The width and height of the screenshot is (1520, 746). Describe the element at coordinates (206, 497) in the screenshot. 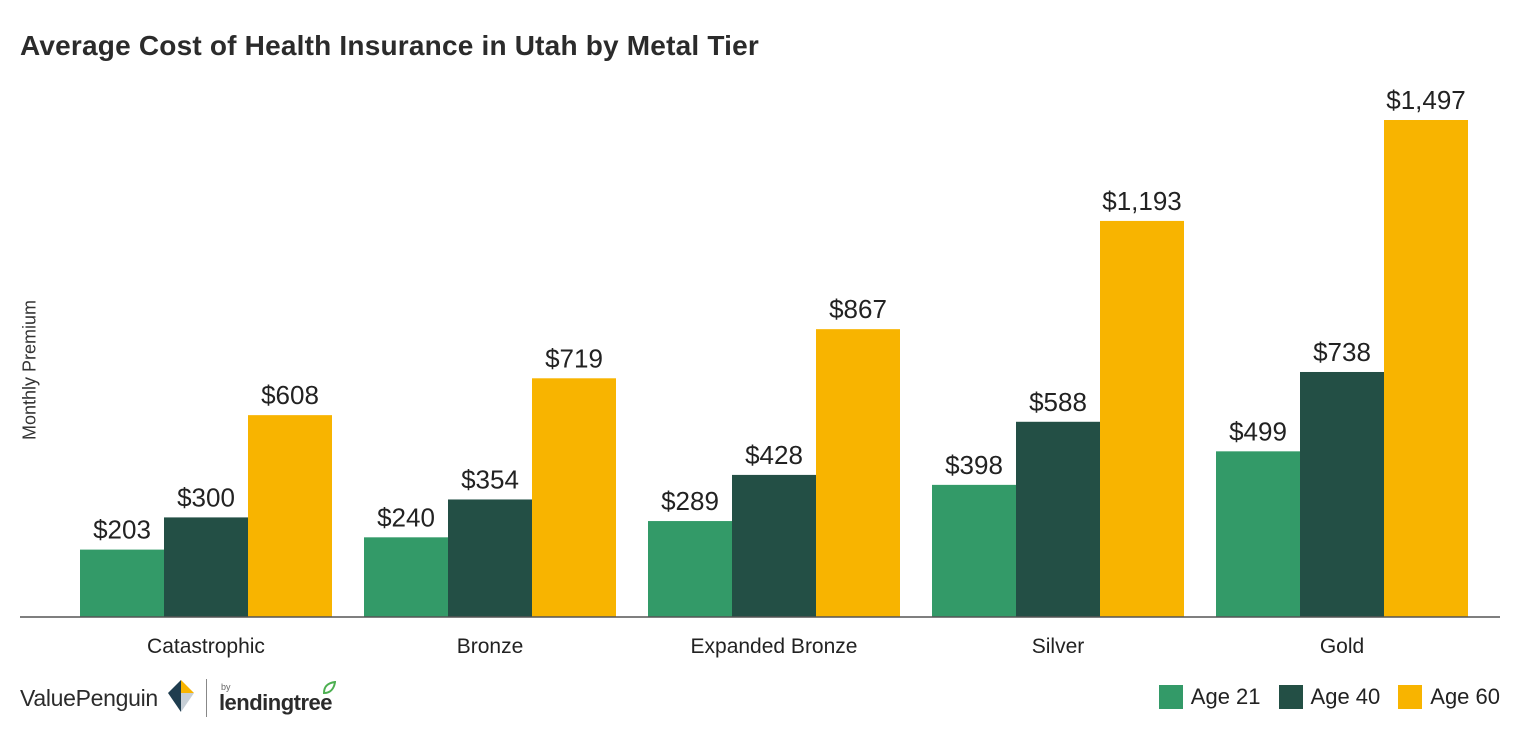

I see `data-label: $300` at that location.